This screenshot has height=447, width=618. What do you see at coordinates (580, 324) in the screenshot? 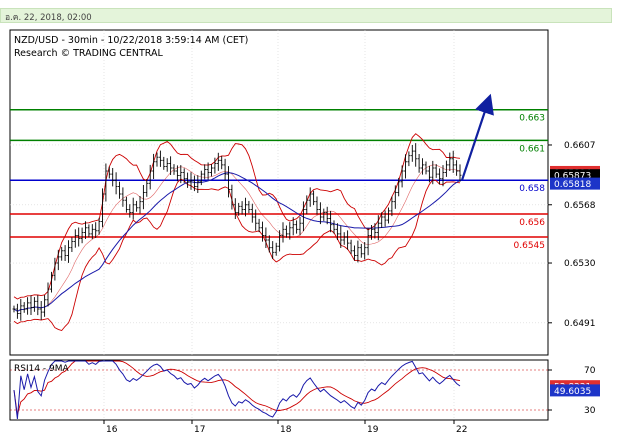
I see `y-tick-label-0.6491: 0.6491` at bounding box center [580, 324].